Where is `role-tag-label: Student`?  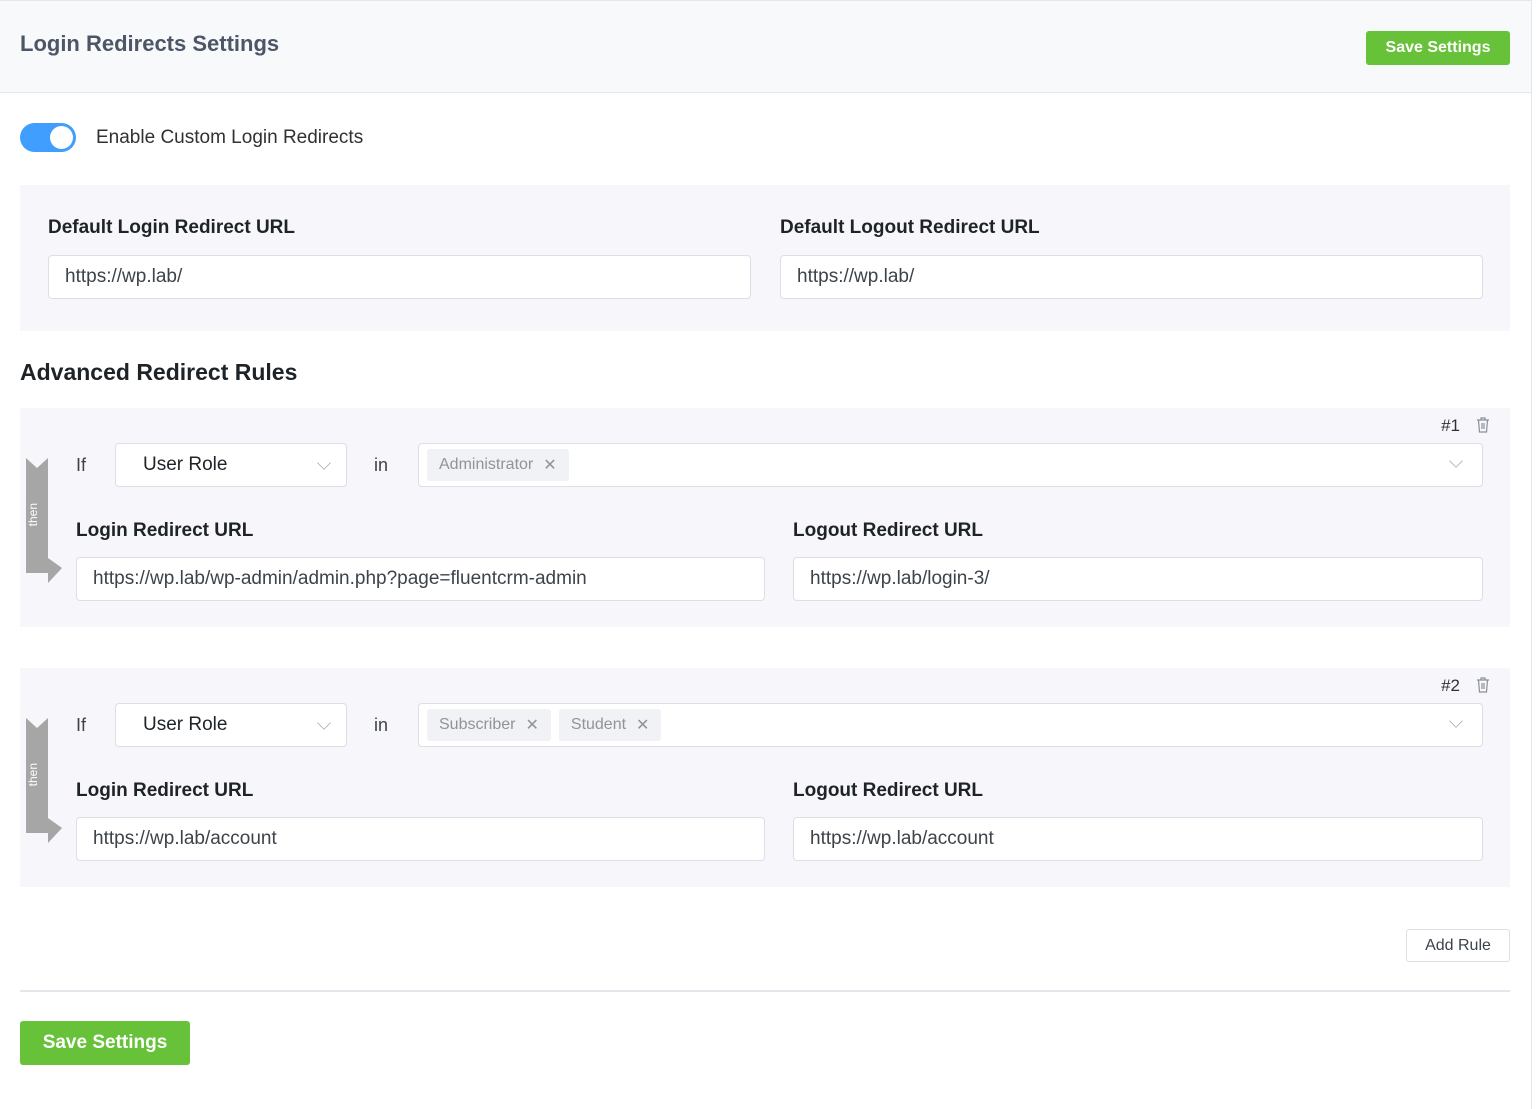 role-tag-label: Student is located at coordinates (598, 724).